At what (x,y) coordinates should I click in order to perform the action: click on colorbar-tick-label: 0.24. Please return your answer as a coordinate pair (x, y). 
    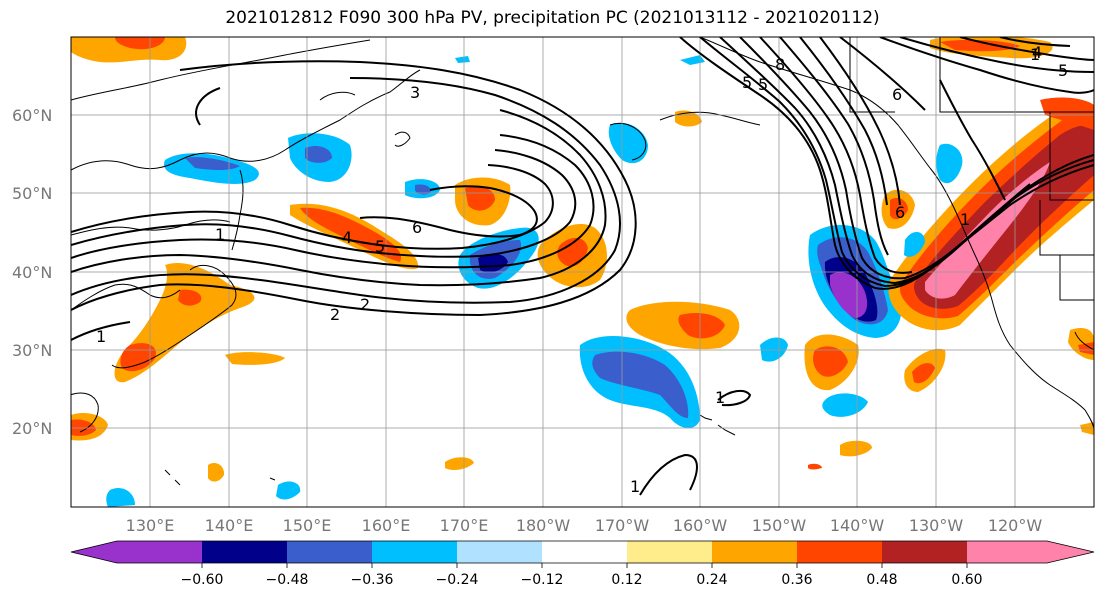
    Looking at the image, I should click on (711, 580).